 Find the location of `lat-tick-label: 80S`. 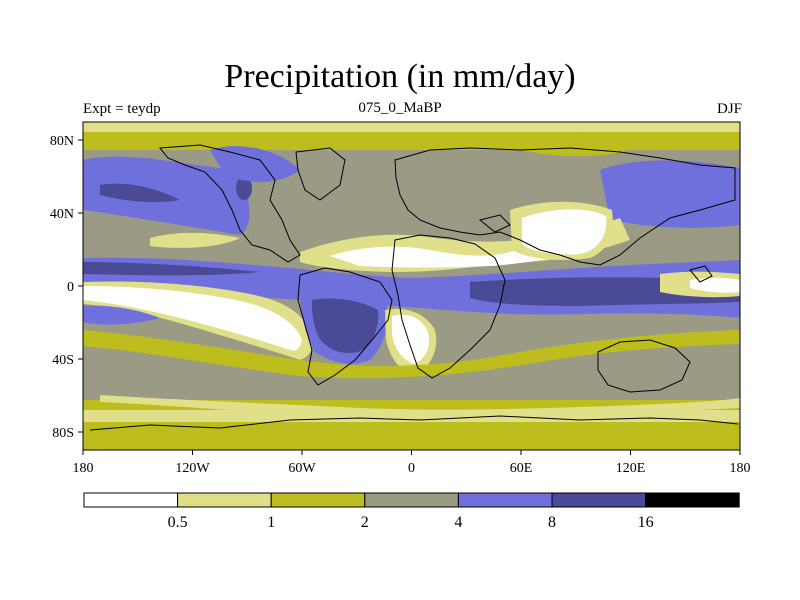

lat-tick-label: 80S is located at coordinates (63, 433).